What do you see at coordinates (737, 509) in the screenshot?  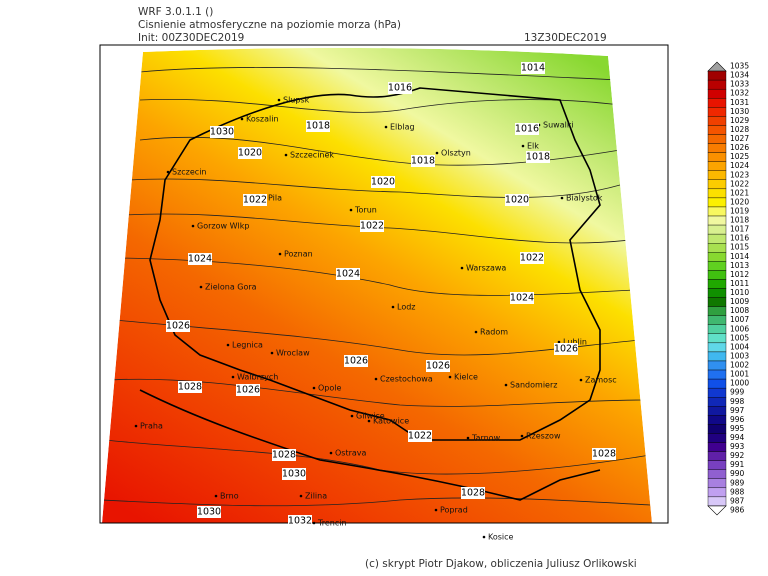 I see `colorbar-label: 986` at bounding box center [737, 509].